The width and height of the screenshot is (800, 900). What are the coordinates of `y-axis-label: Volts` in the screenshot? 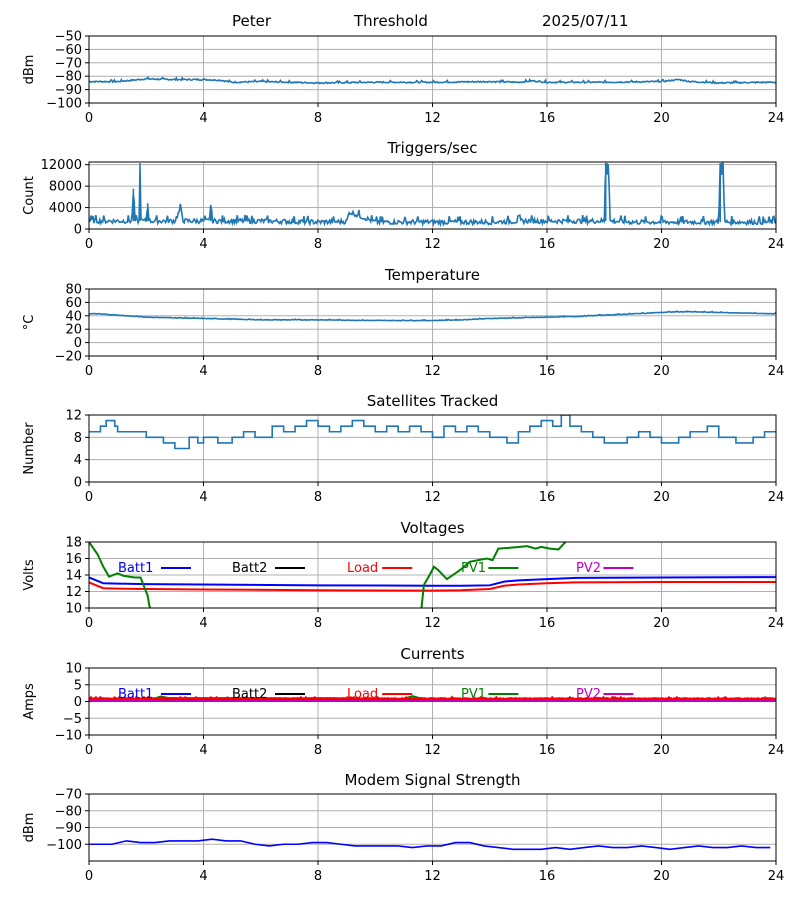 It's located at (29, 575).